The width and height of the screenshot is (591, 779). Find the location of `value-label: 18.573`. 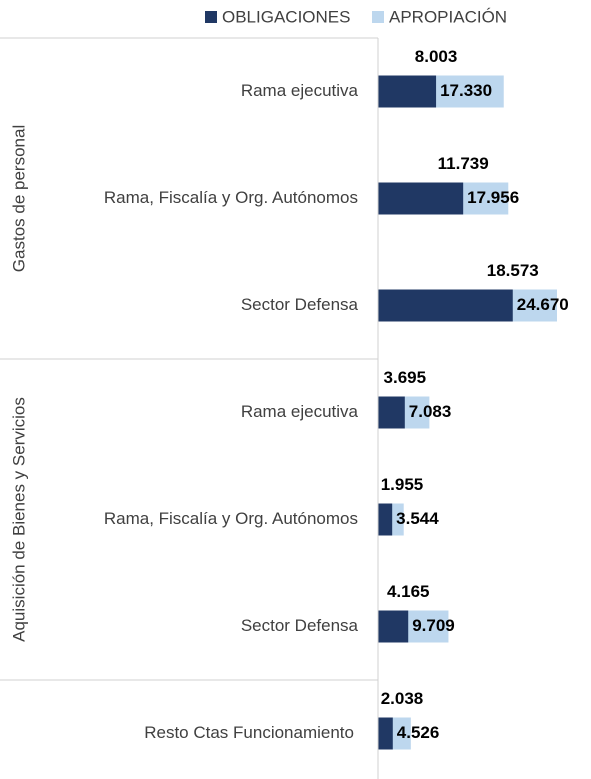

value-label: 18.573 is located at coordinates (513, 270).